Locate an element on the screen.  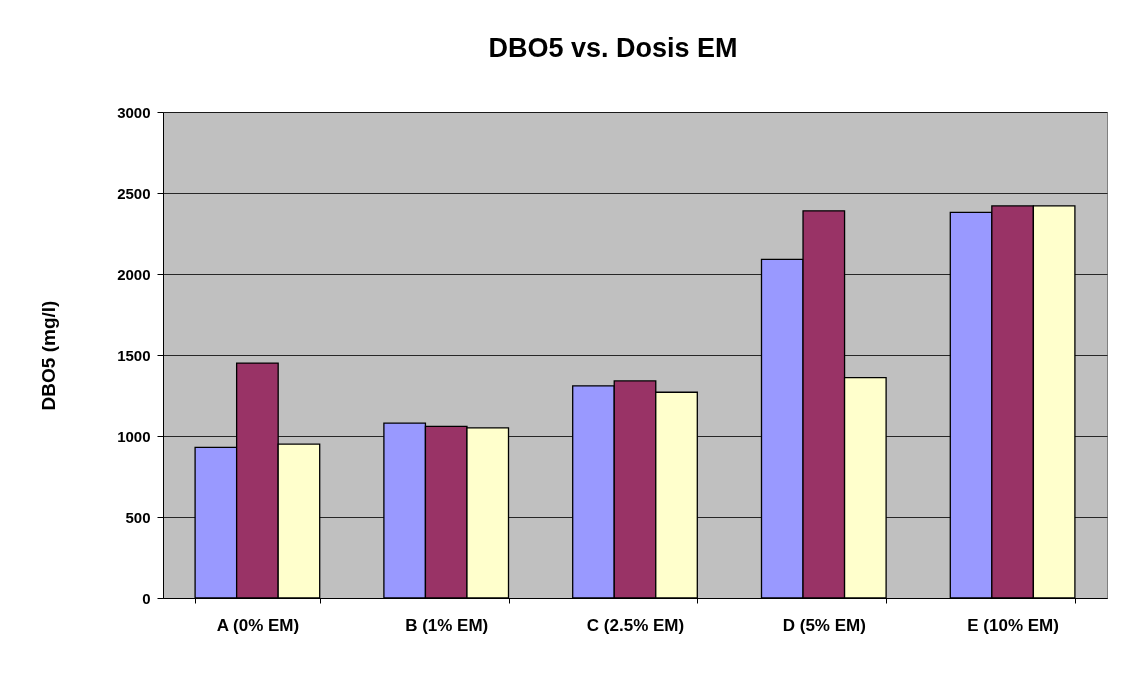
y-tick-label: 500 is located at coordinates (138, 517).